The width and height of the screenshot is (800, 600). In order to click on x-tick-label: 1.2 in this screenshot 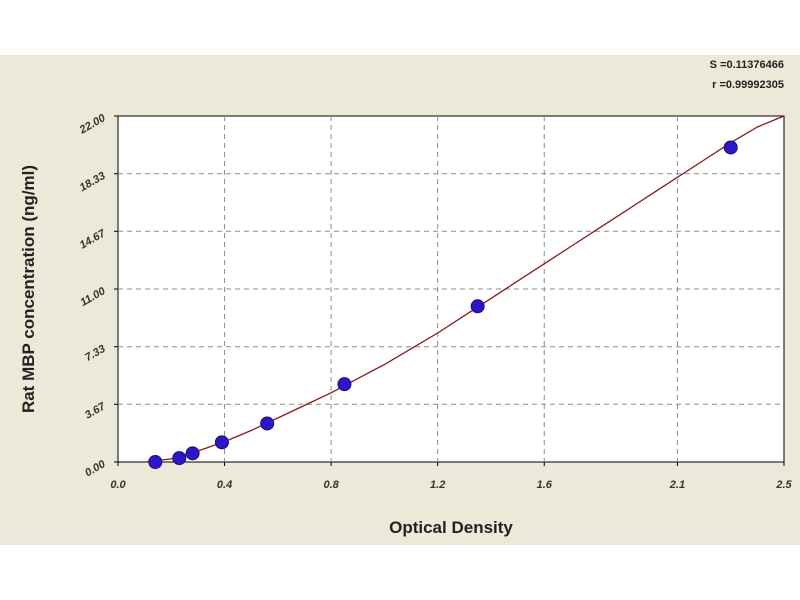, I will do `click(437, 485)`.